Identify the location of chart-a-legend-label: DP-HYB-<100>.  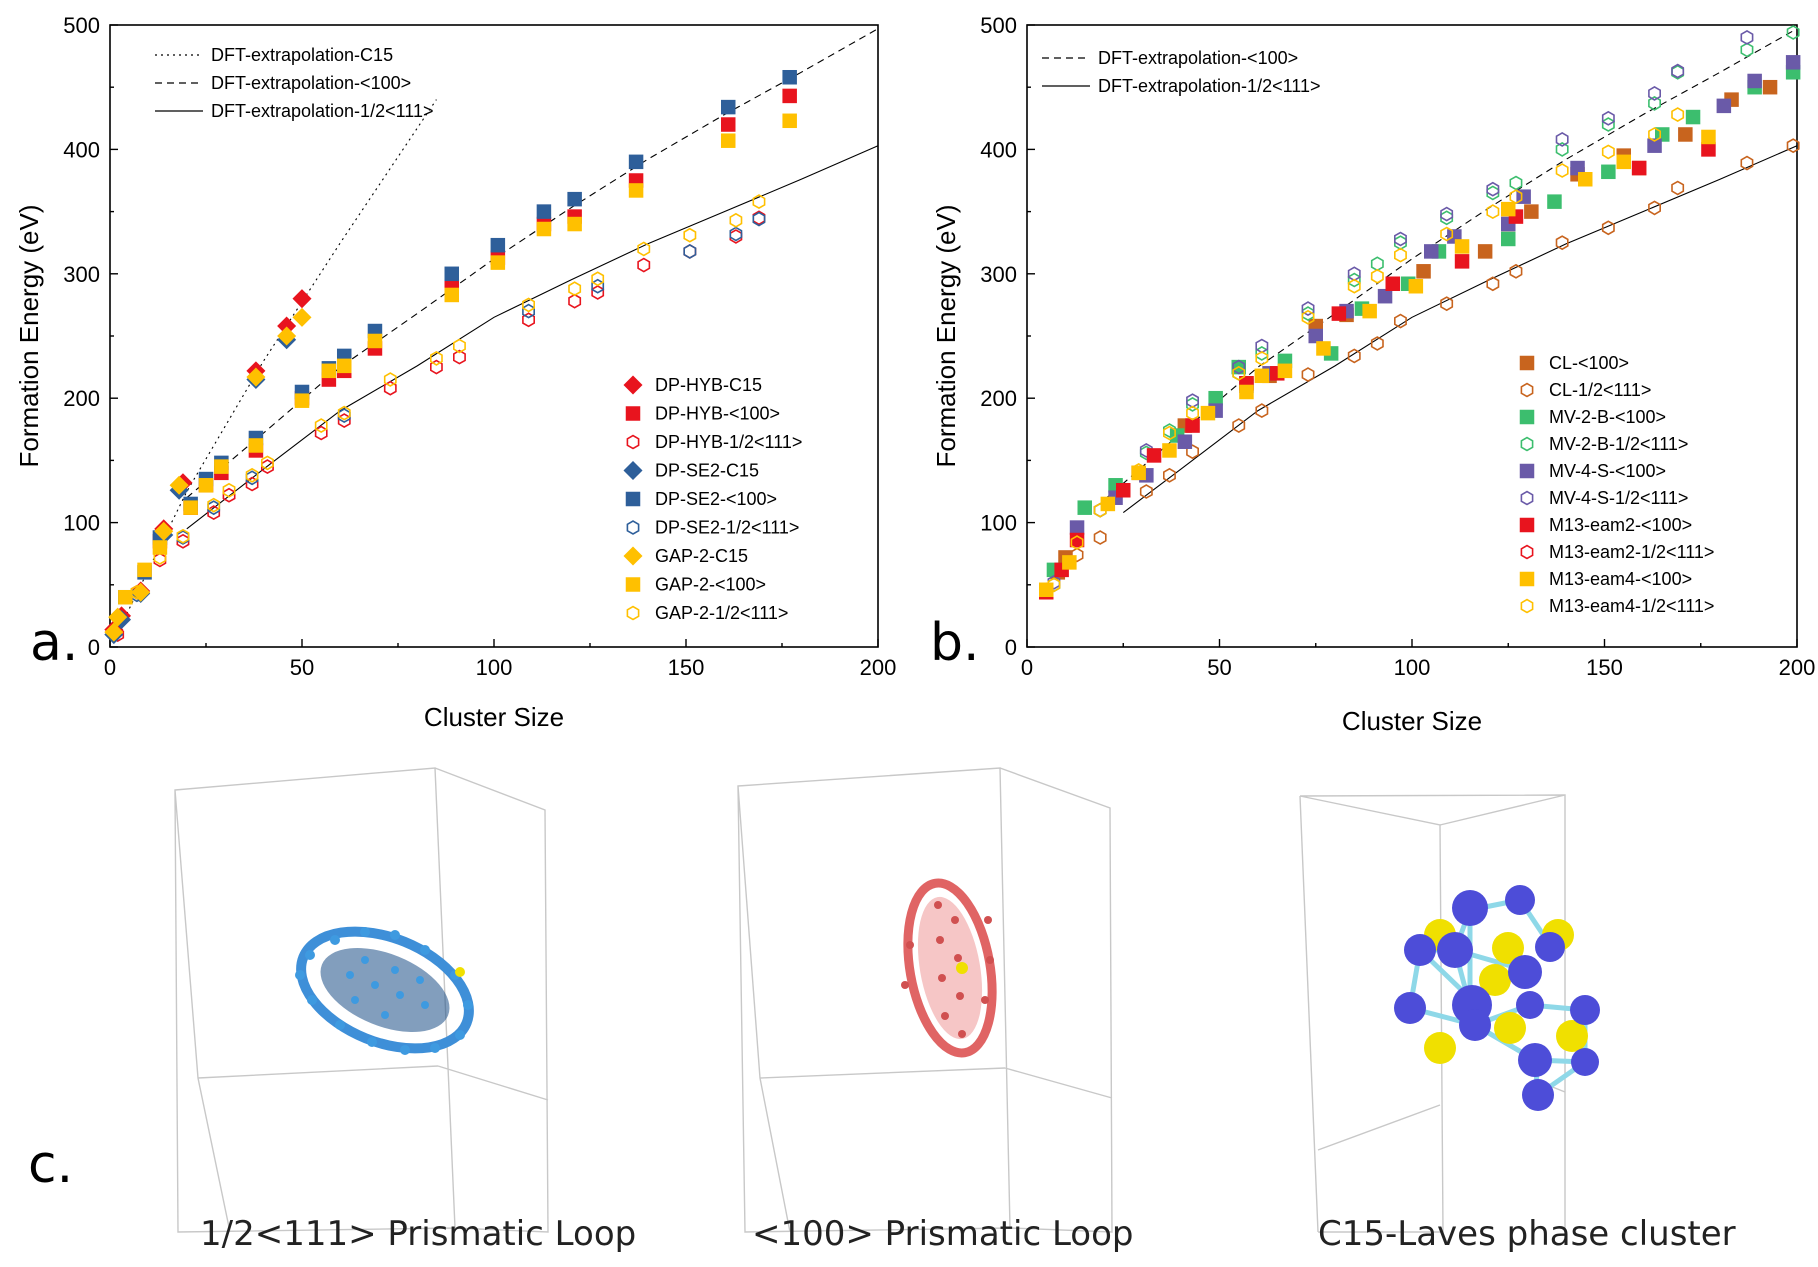
(717, 414).